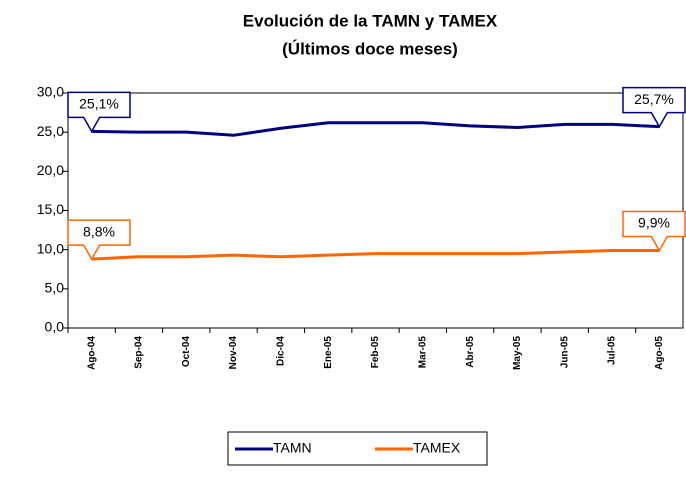 The image size is (686, 495). Describe the element at coordinates (55, 288) in the screenshot. I see `y-tick-label: 5,0` at that location.